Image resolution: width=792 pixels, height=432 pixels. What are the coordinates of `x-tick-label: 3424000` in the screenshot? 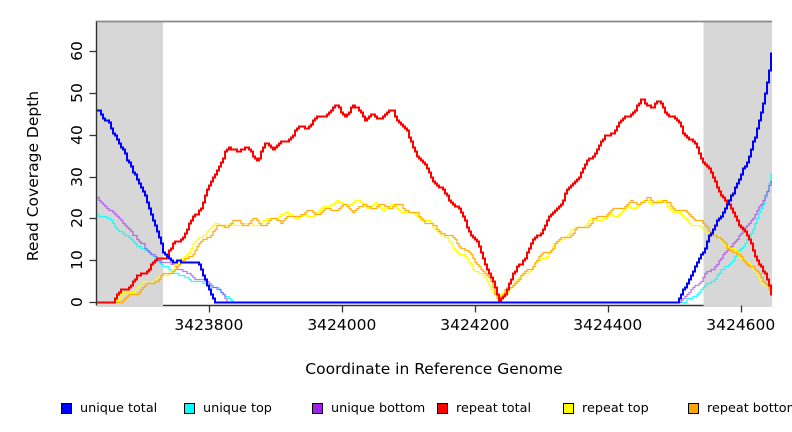 It's located at (342, 325).